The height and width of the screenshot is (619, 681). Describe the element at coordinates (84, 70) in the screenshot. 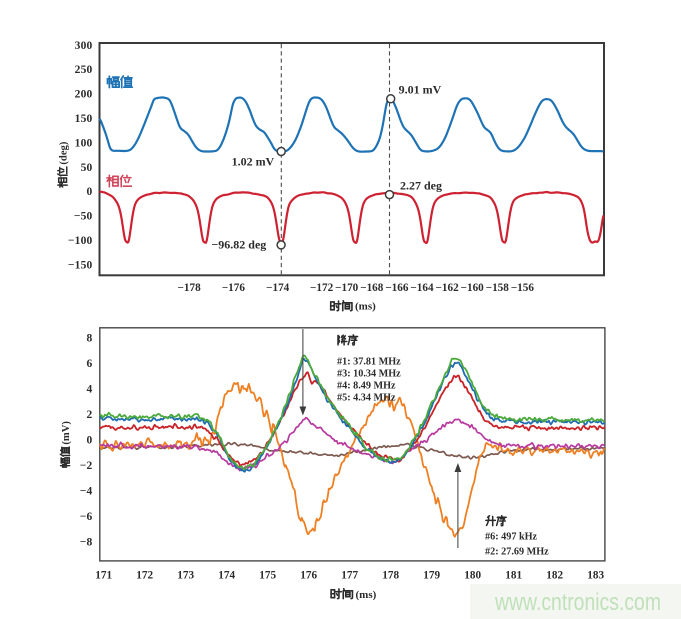

I see `svg-text: 250` at that location.